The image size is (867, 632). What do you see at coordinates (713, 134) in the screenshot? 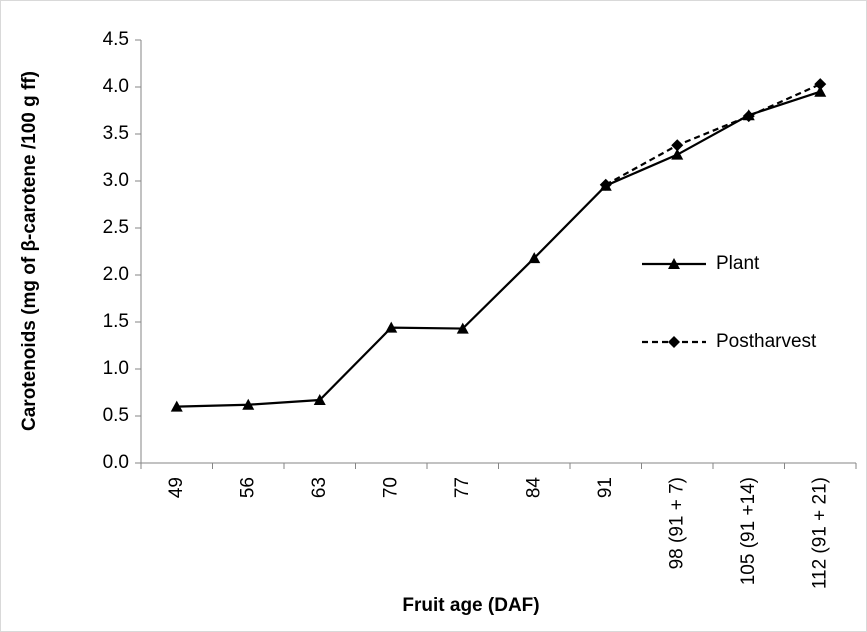
I see `series-line` at bounding box center [713, 134].